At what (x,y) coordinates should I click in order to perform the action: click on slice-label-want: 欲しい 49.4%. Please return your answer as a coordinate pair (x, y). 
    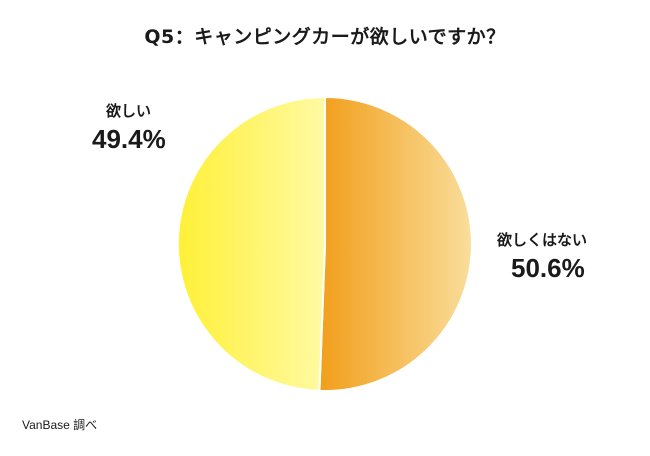
    Looking at the image, I should click on (129, 128).